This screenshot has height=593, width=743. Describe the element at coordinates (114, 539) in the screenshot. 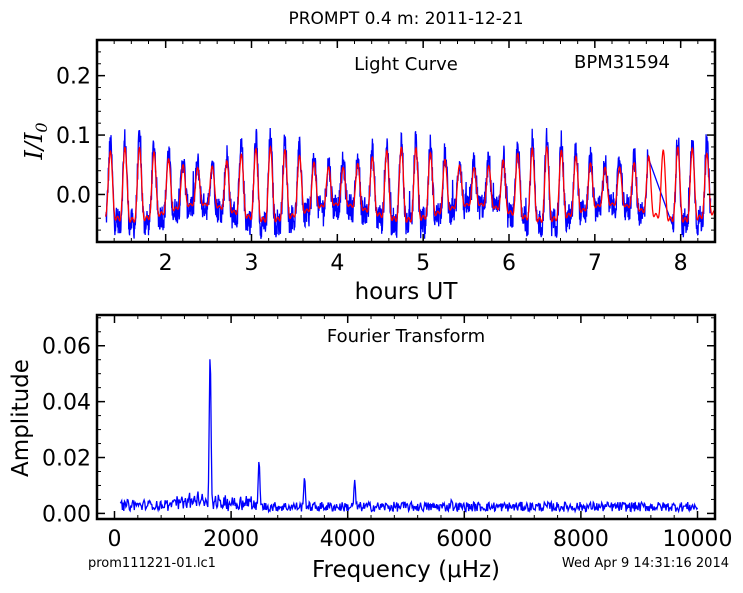

I see `xtick-label: 0` at that location.